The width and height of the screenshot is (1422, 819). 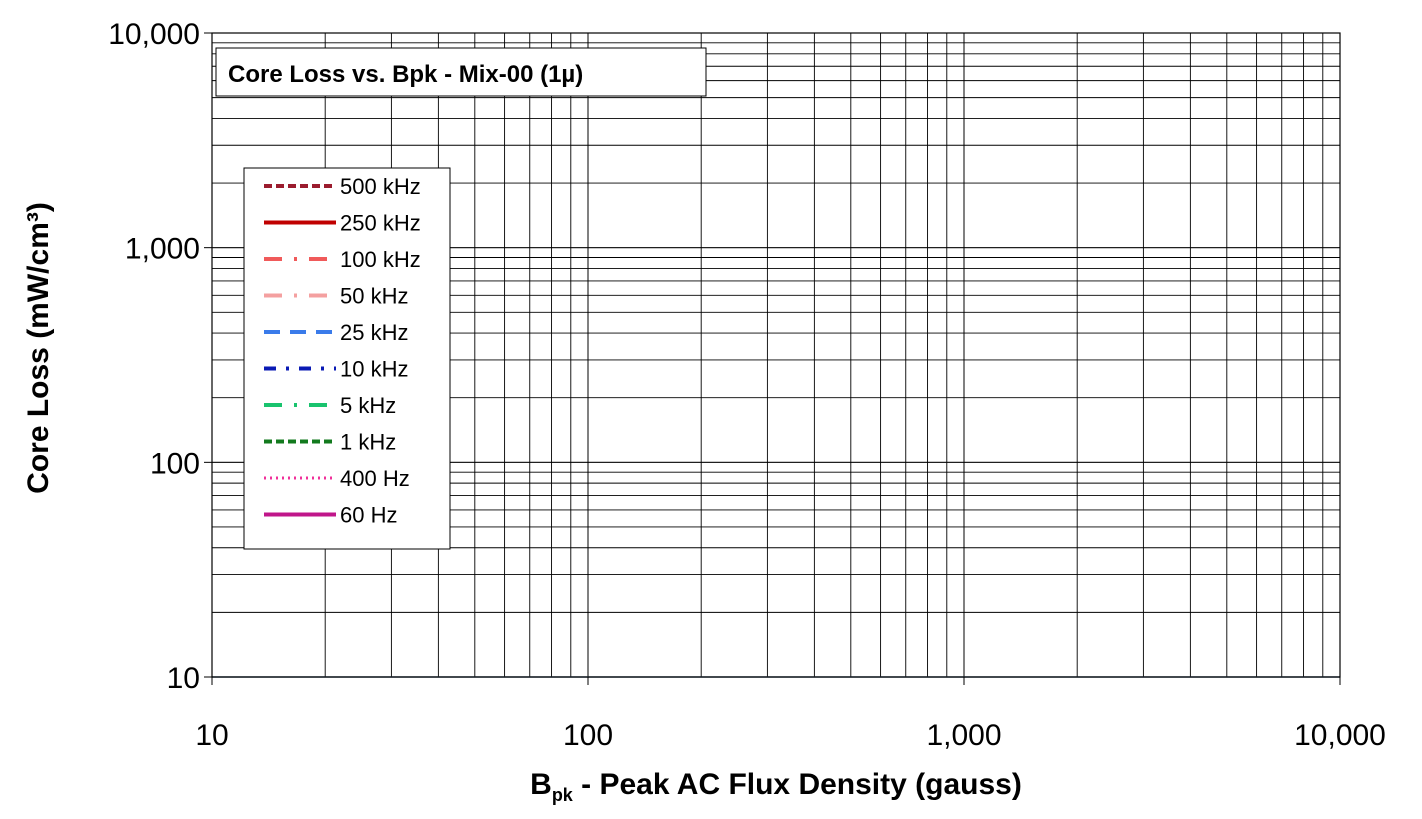 What do you see at coordinates (368, 405) in the screenshot?
I see `legend-label: 5 kHz` at bounding box center [368, 405].